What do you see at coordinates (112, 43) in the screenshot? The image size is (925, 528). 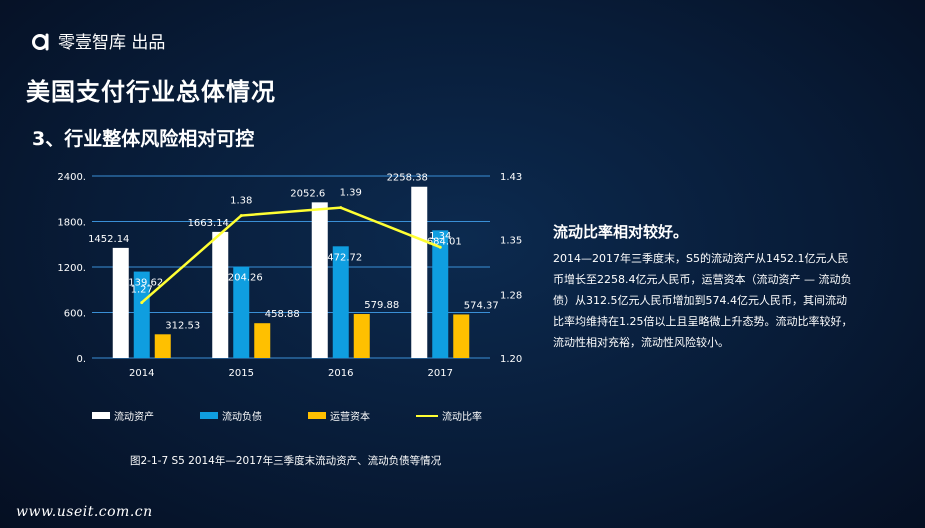 I see `brand-name: 零壹智库 出品` at bounding box center [112, 43].